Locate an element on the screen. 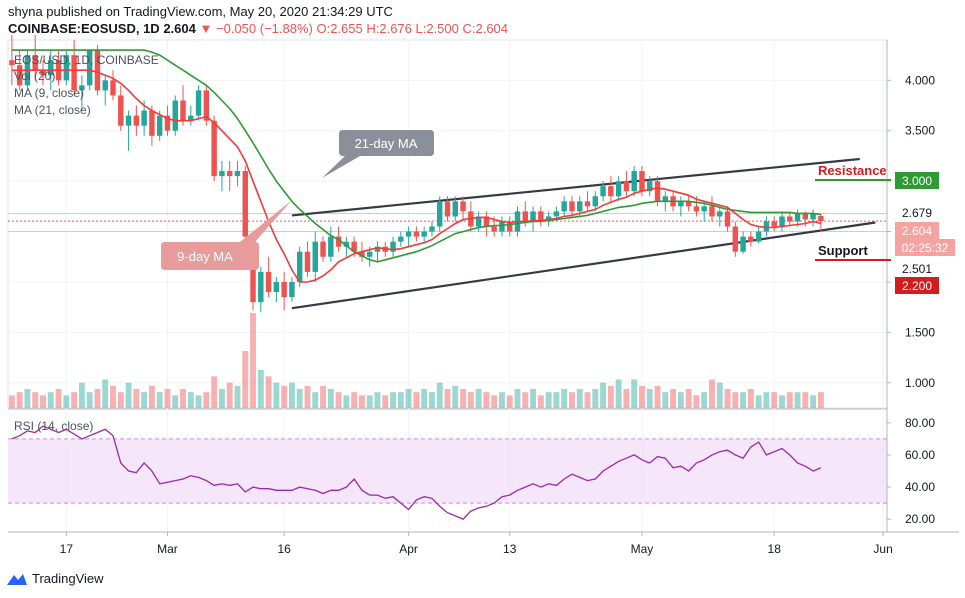 The image size is (965, 598). price-tags: 3.000 2.679 2.604 02:25:32 2.501 2.200 is located at coordinates (925, 233).